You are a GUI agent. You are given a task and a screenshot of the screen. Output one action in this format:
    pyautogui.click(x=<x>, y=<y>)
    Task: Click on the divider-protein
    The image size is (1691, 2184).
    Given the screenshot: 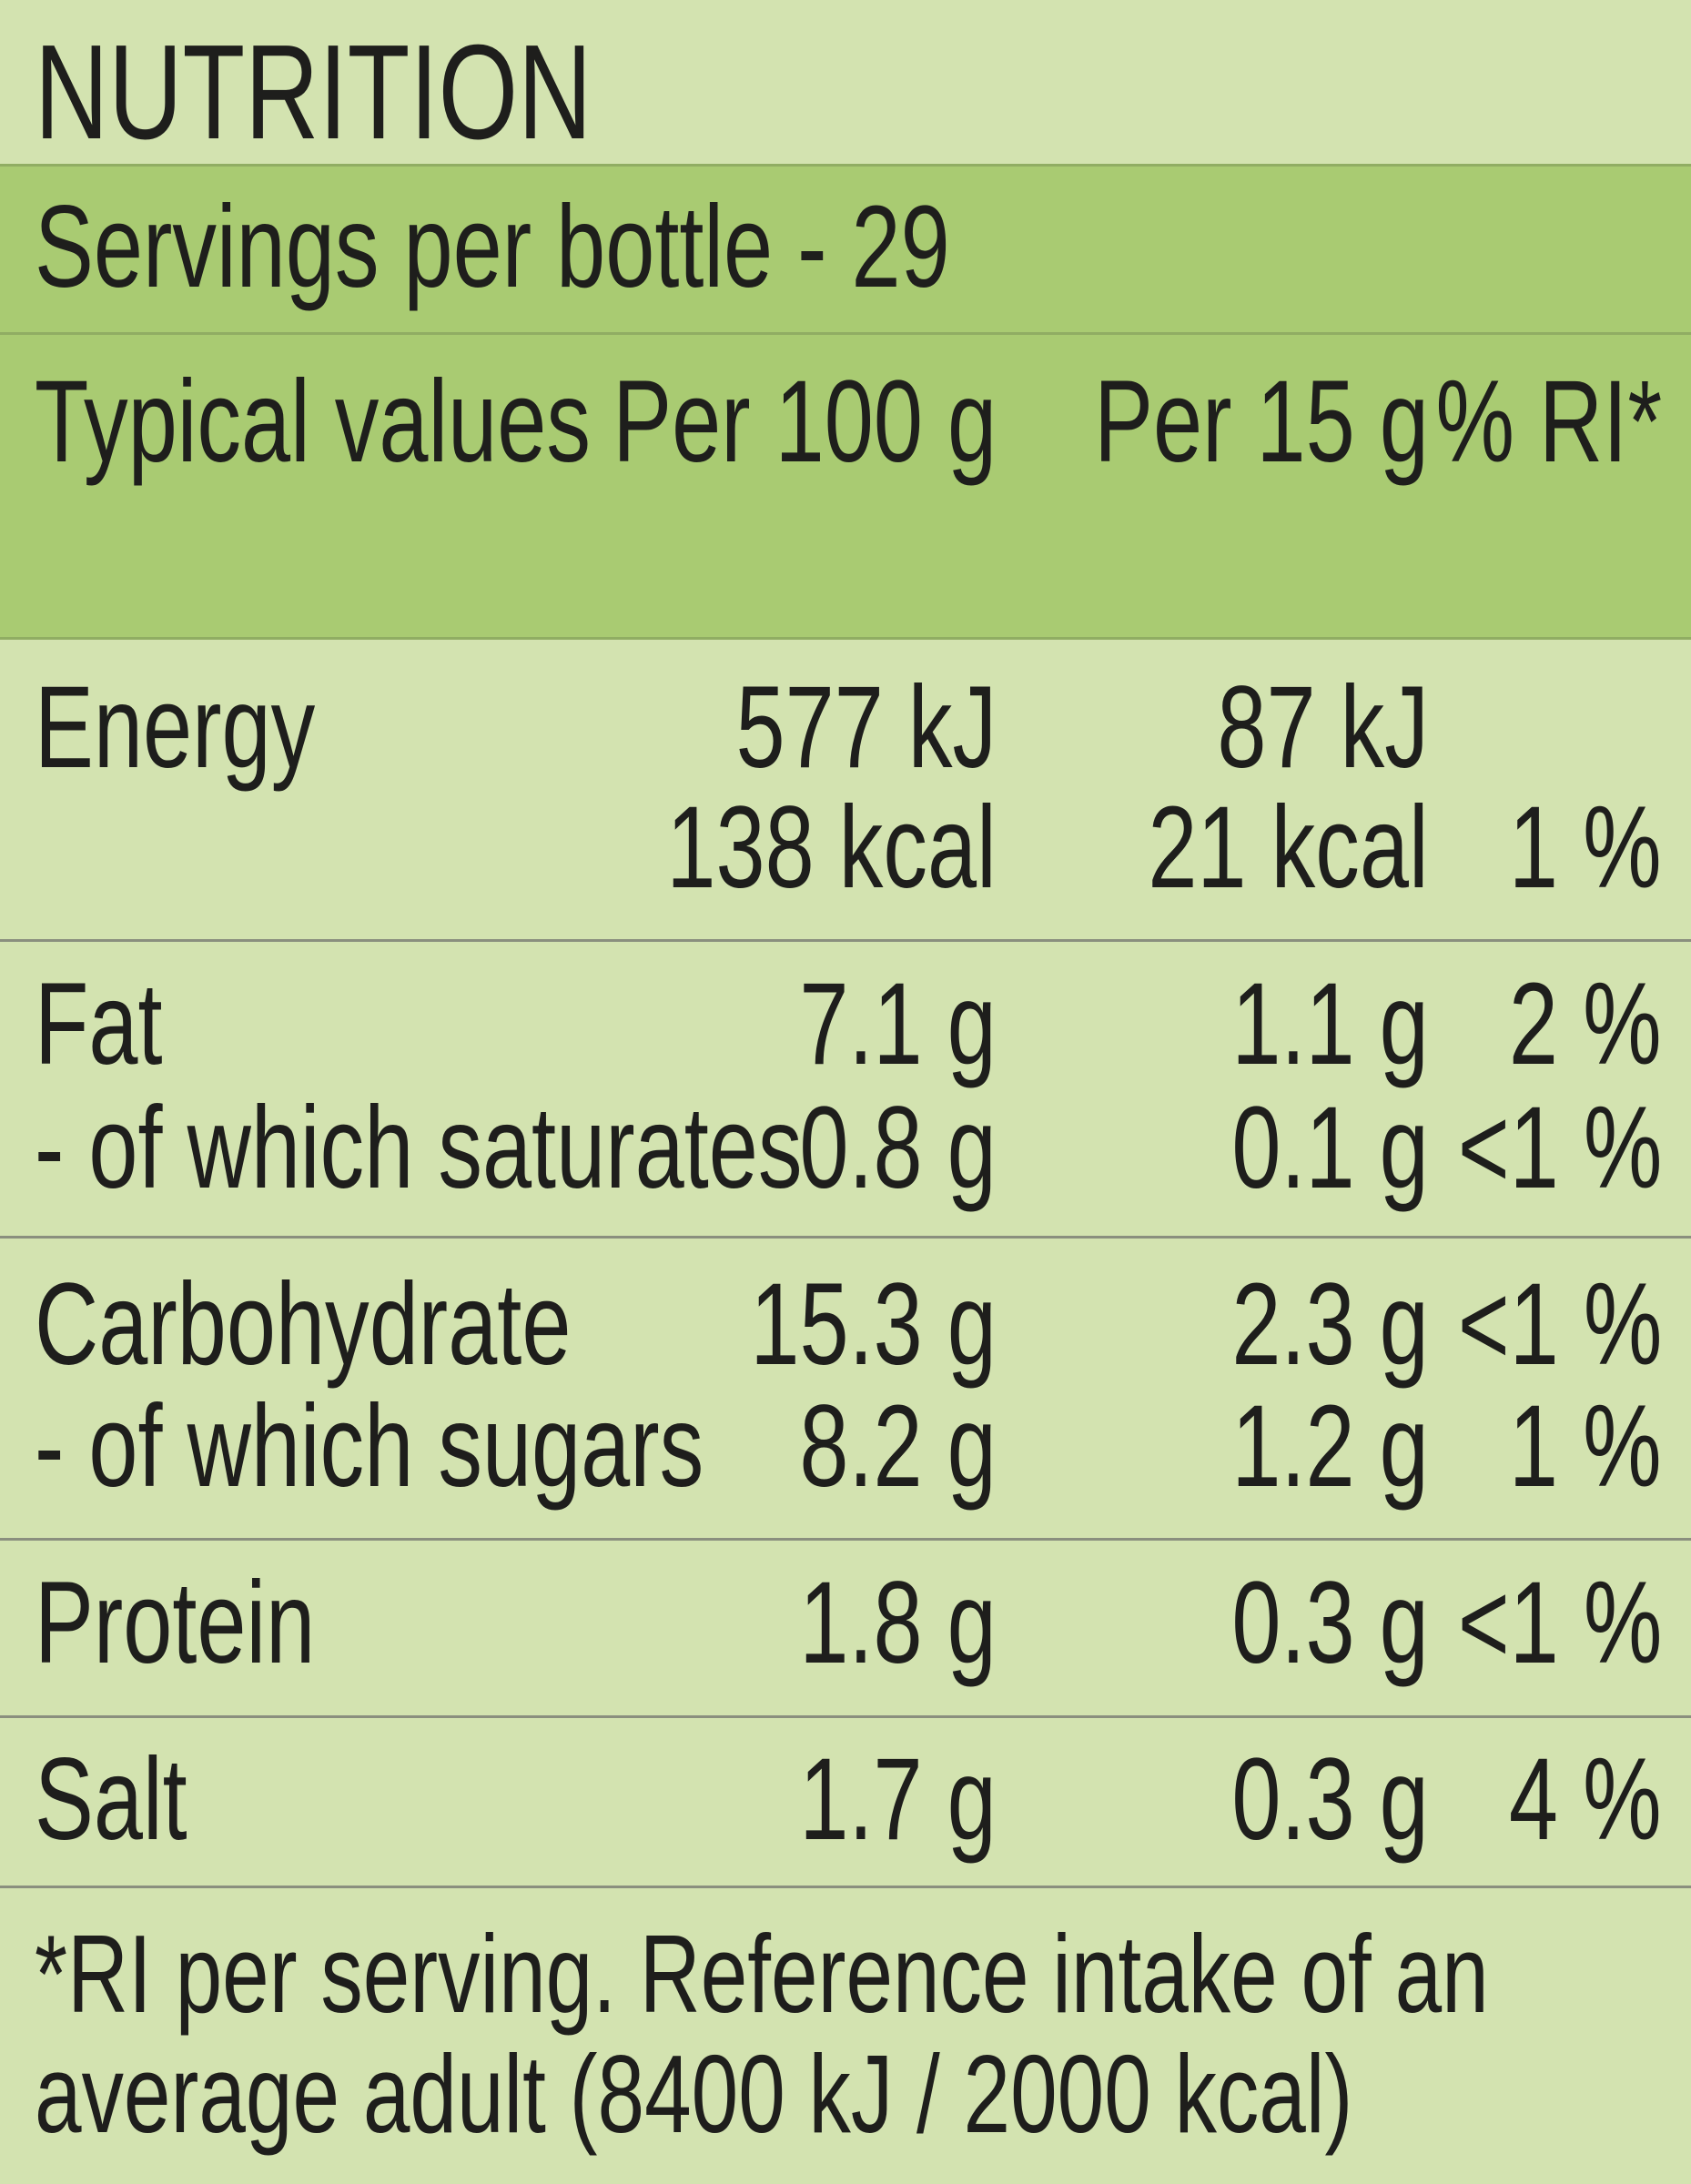 What is the action you would take?
    pyautogui.click(x=845, y=1540)
    